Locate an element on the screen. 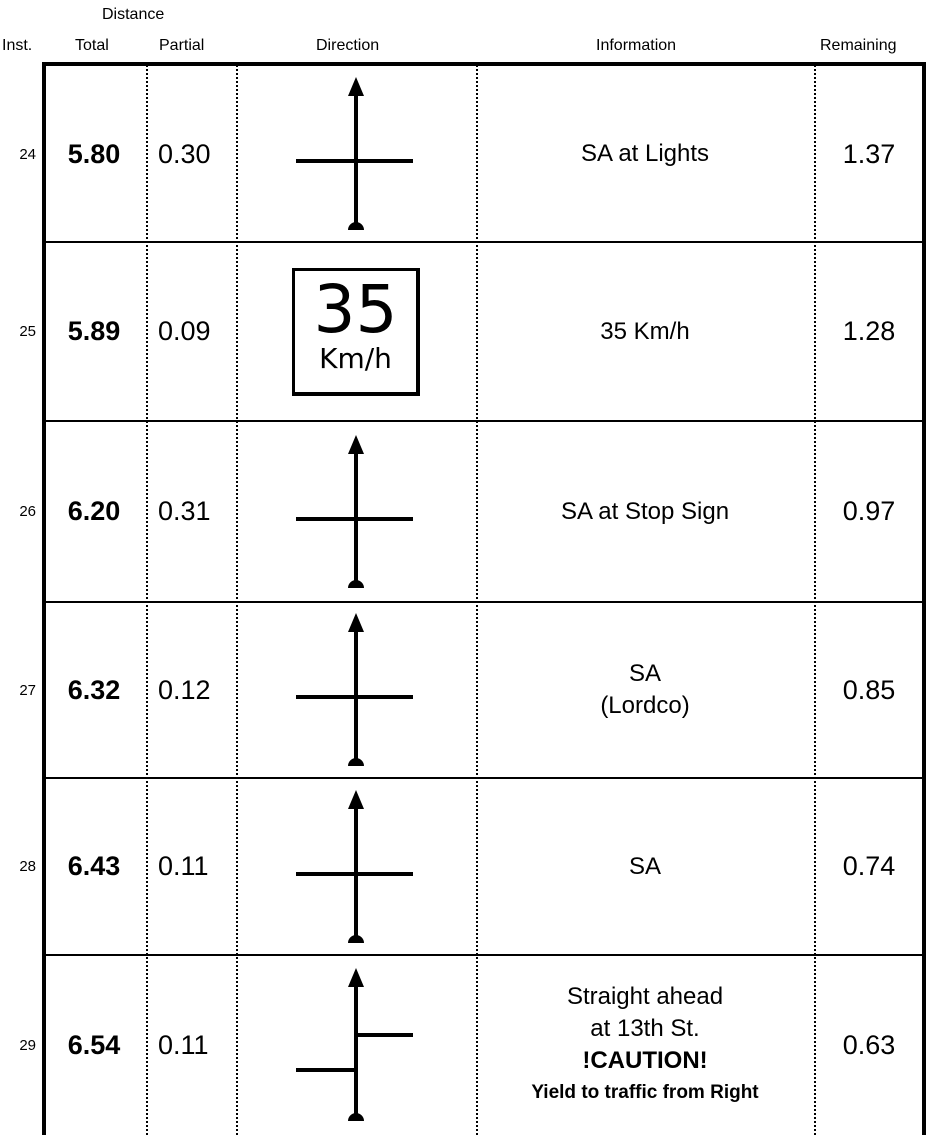 The image size is (930, 1135). information-text: SA at Lights is located at coordinates (645, 154).